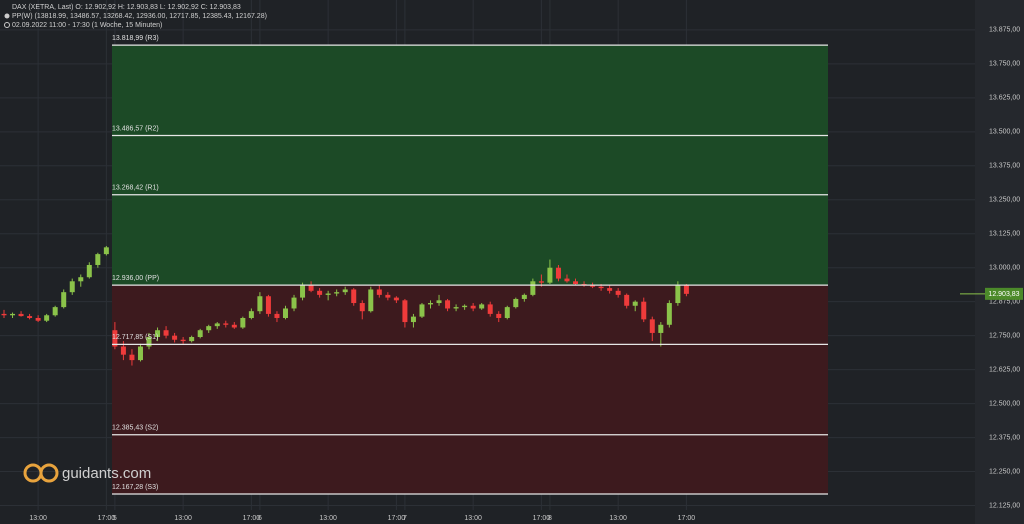 This screenshot has height=524, width=1024. What do you see at coordinates (1004, 369) in the screenshot?
I see `y-tick-label: 12.625,00` at bounding box center [1004, 369].